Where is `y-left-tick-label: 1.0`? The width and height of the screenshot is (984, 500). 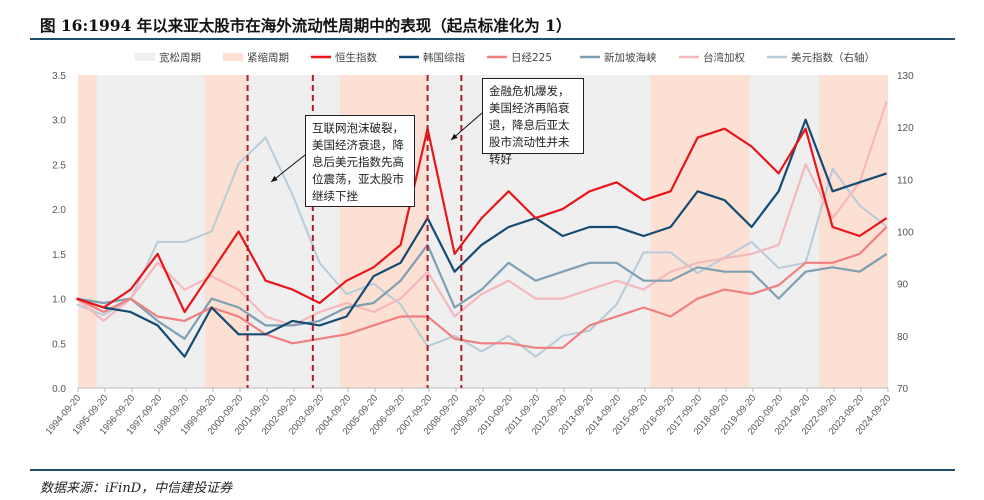 y-left-tick-label: 1.0 is located at coordinates (59, 300).